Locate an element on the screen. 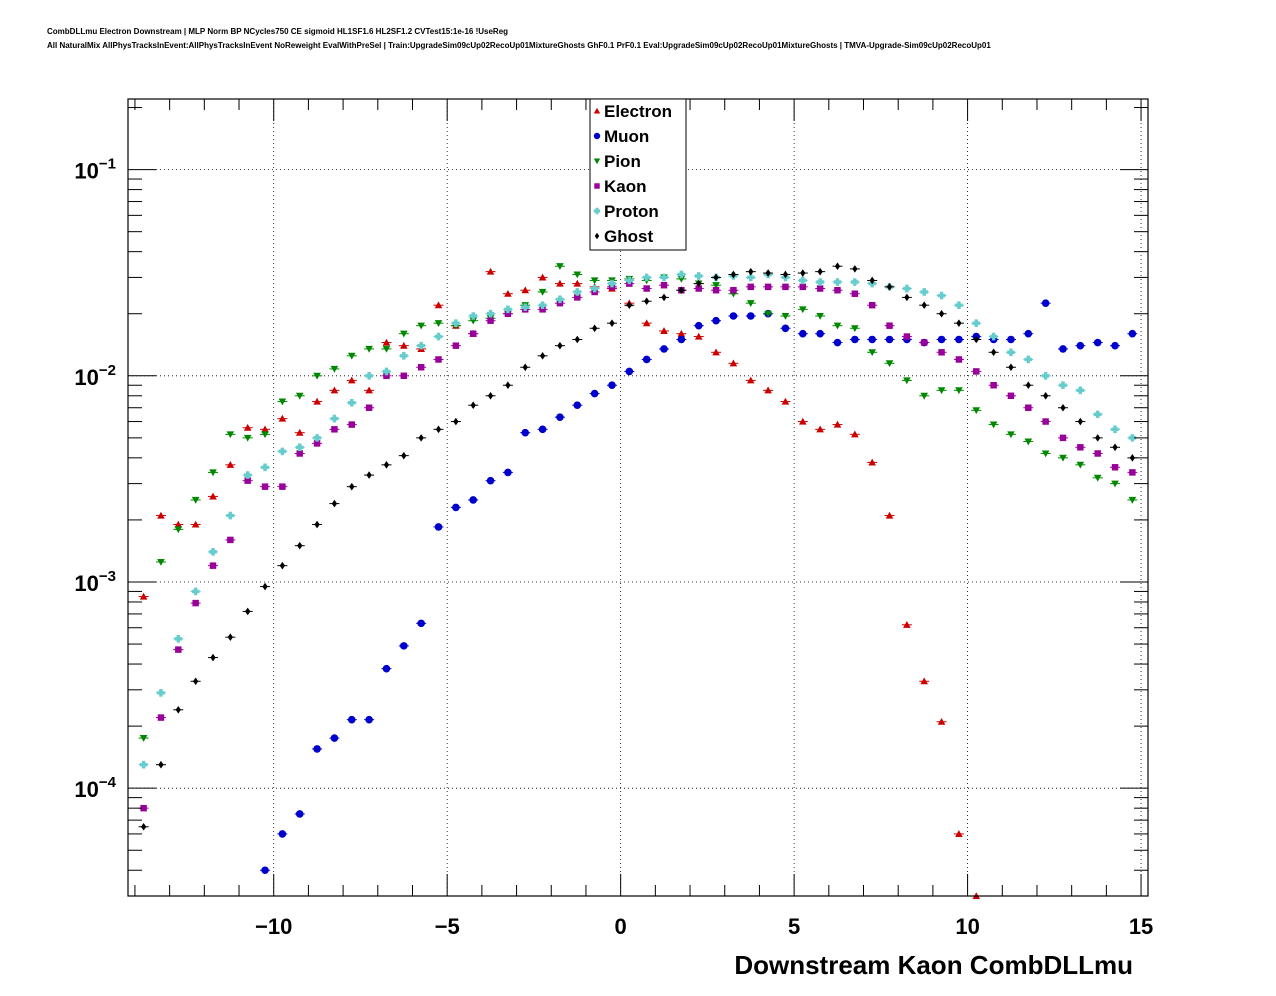 This screenshot has width=1276, height=996. legend-marker-kaon is located at coordinates (597, 186).